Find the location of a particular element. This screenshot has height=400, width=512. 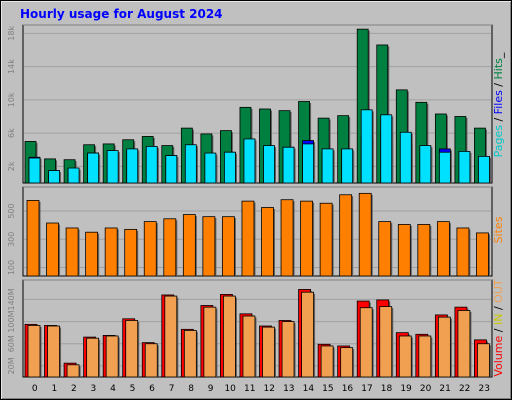

x-tick-label: 5 is located at coordinates (133, 389).